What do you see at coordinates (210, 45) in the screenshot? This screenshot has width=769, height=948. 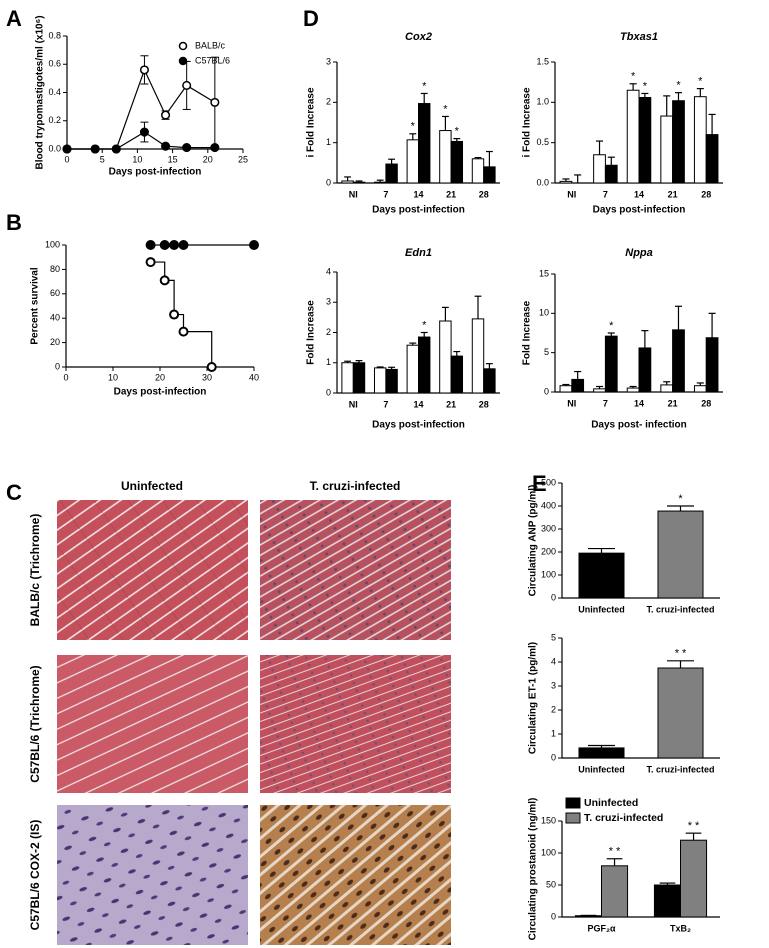 I see `legend-label: BALB/c` at bounding box center [210, 45].